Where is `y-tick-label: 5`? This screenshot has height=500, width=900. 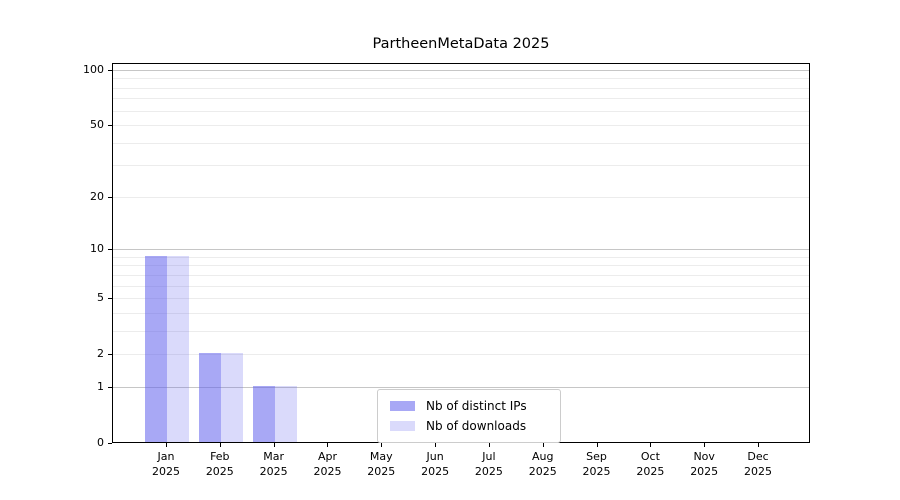
y-tick-label: 5 is located at coordinates (100, 298).